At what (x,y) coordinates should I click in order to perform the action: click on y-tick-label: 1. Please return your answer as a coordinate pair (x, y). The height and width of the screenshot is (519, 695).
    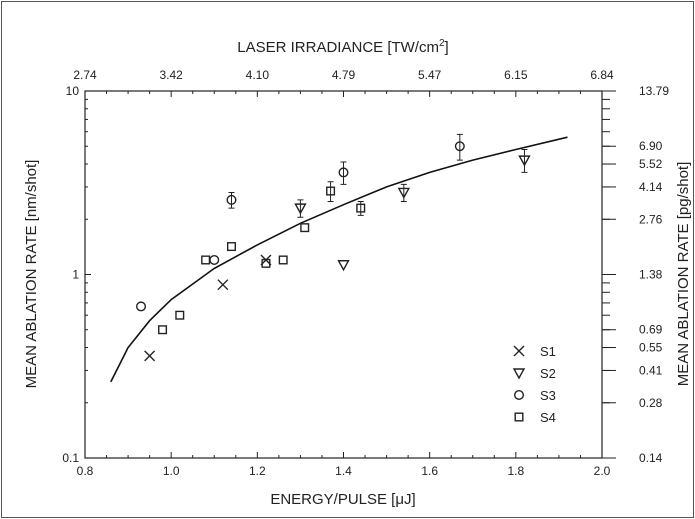
    Looking at the image, I should click on (75, 275).